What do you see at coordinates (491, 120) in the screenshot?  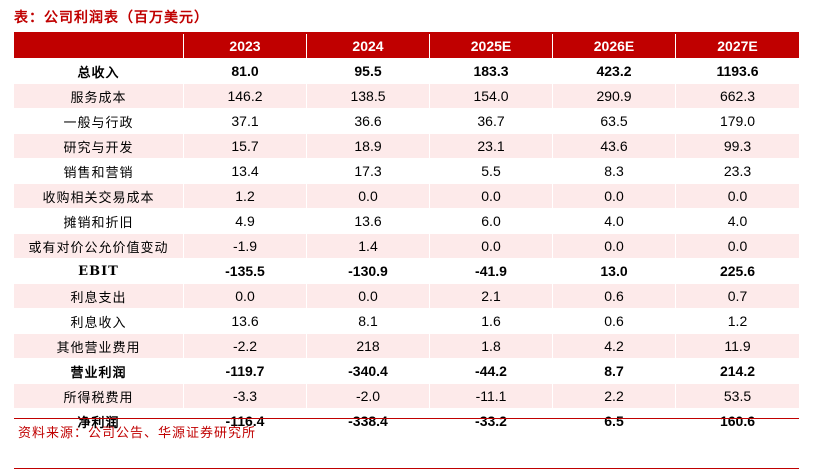 I see `value-cell: 36.7` at bounding box center [491, 120].